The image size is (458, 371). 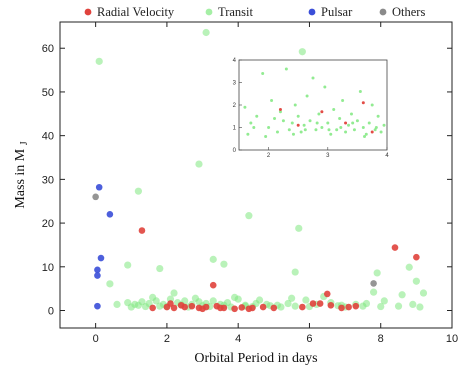 I want to click on y-tick-label: 0, so click(x=51, y=312).